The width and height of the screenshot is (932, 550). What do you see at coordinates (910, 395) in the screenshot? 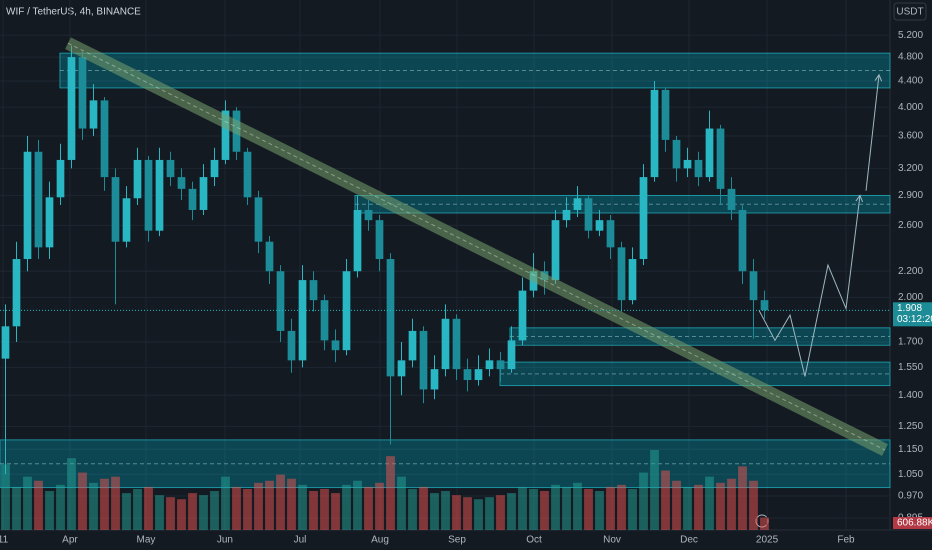
I see `y-tick-label: 1.400` at bounding box center [910, 395].